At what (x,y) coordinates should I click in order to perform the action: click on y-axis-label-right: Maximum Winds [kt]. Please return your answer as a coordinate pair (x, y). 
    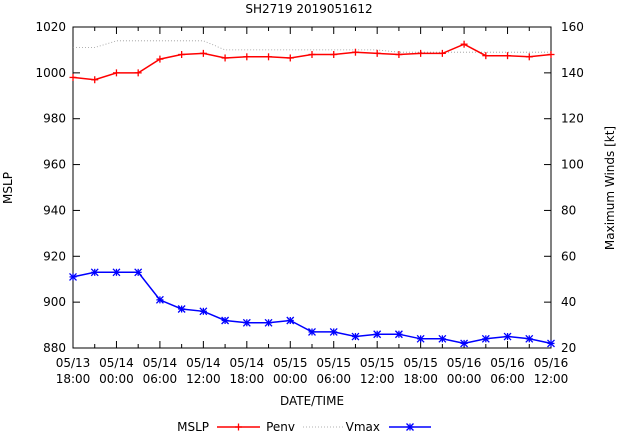
    Looking at the image, I should click on (610, 188).